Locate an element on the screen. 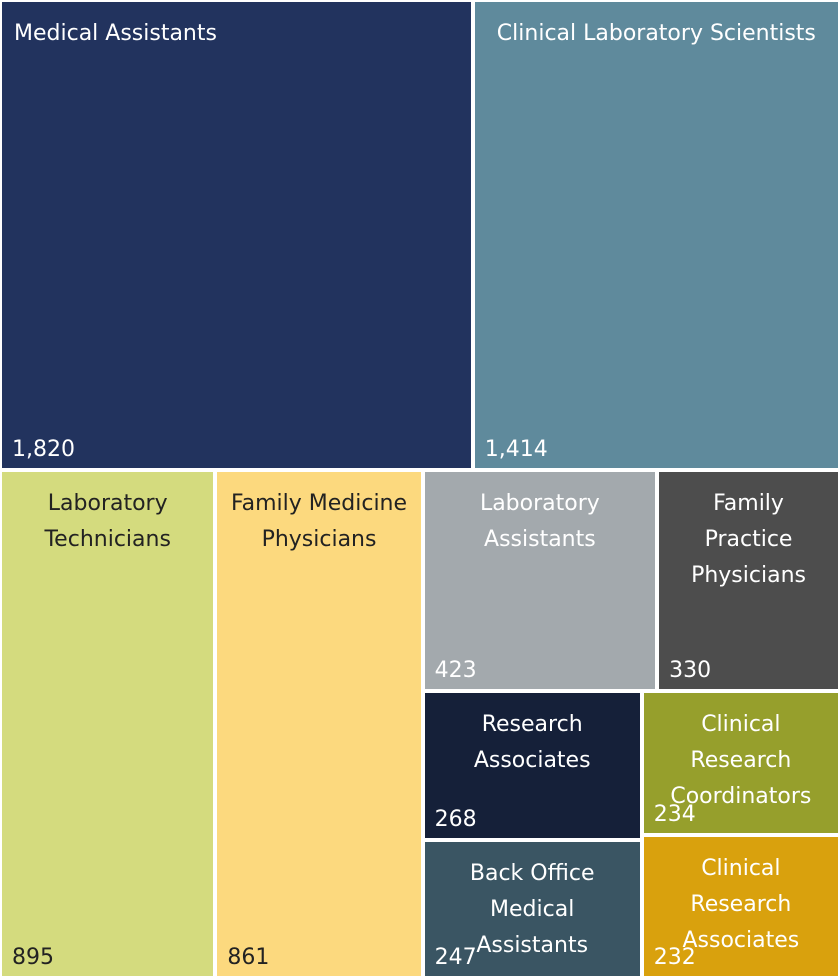  tile-label: Laboratory Assistants is located at coordinates (539, 522).